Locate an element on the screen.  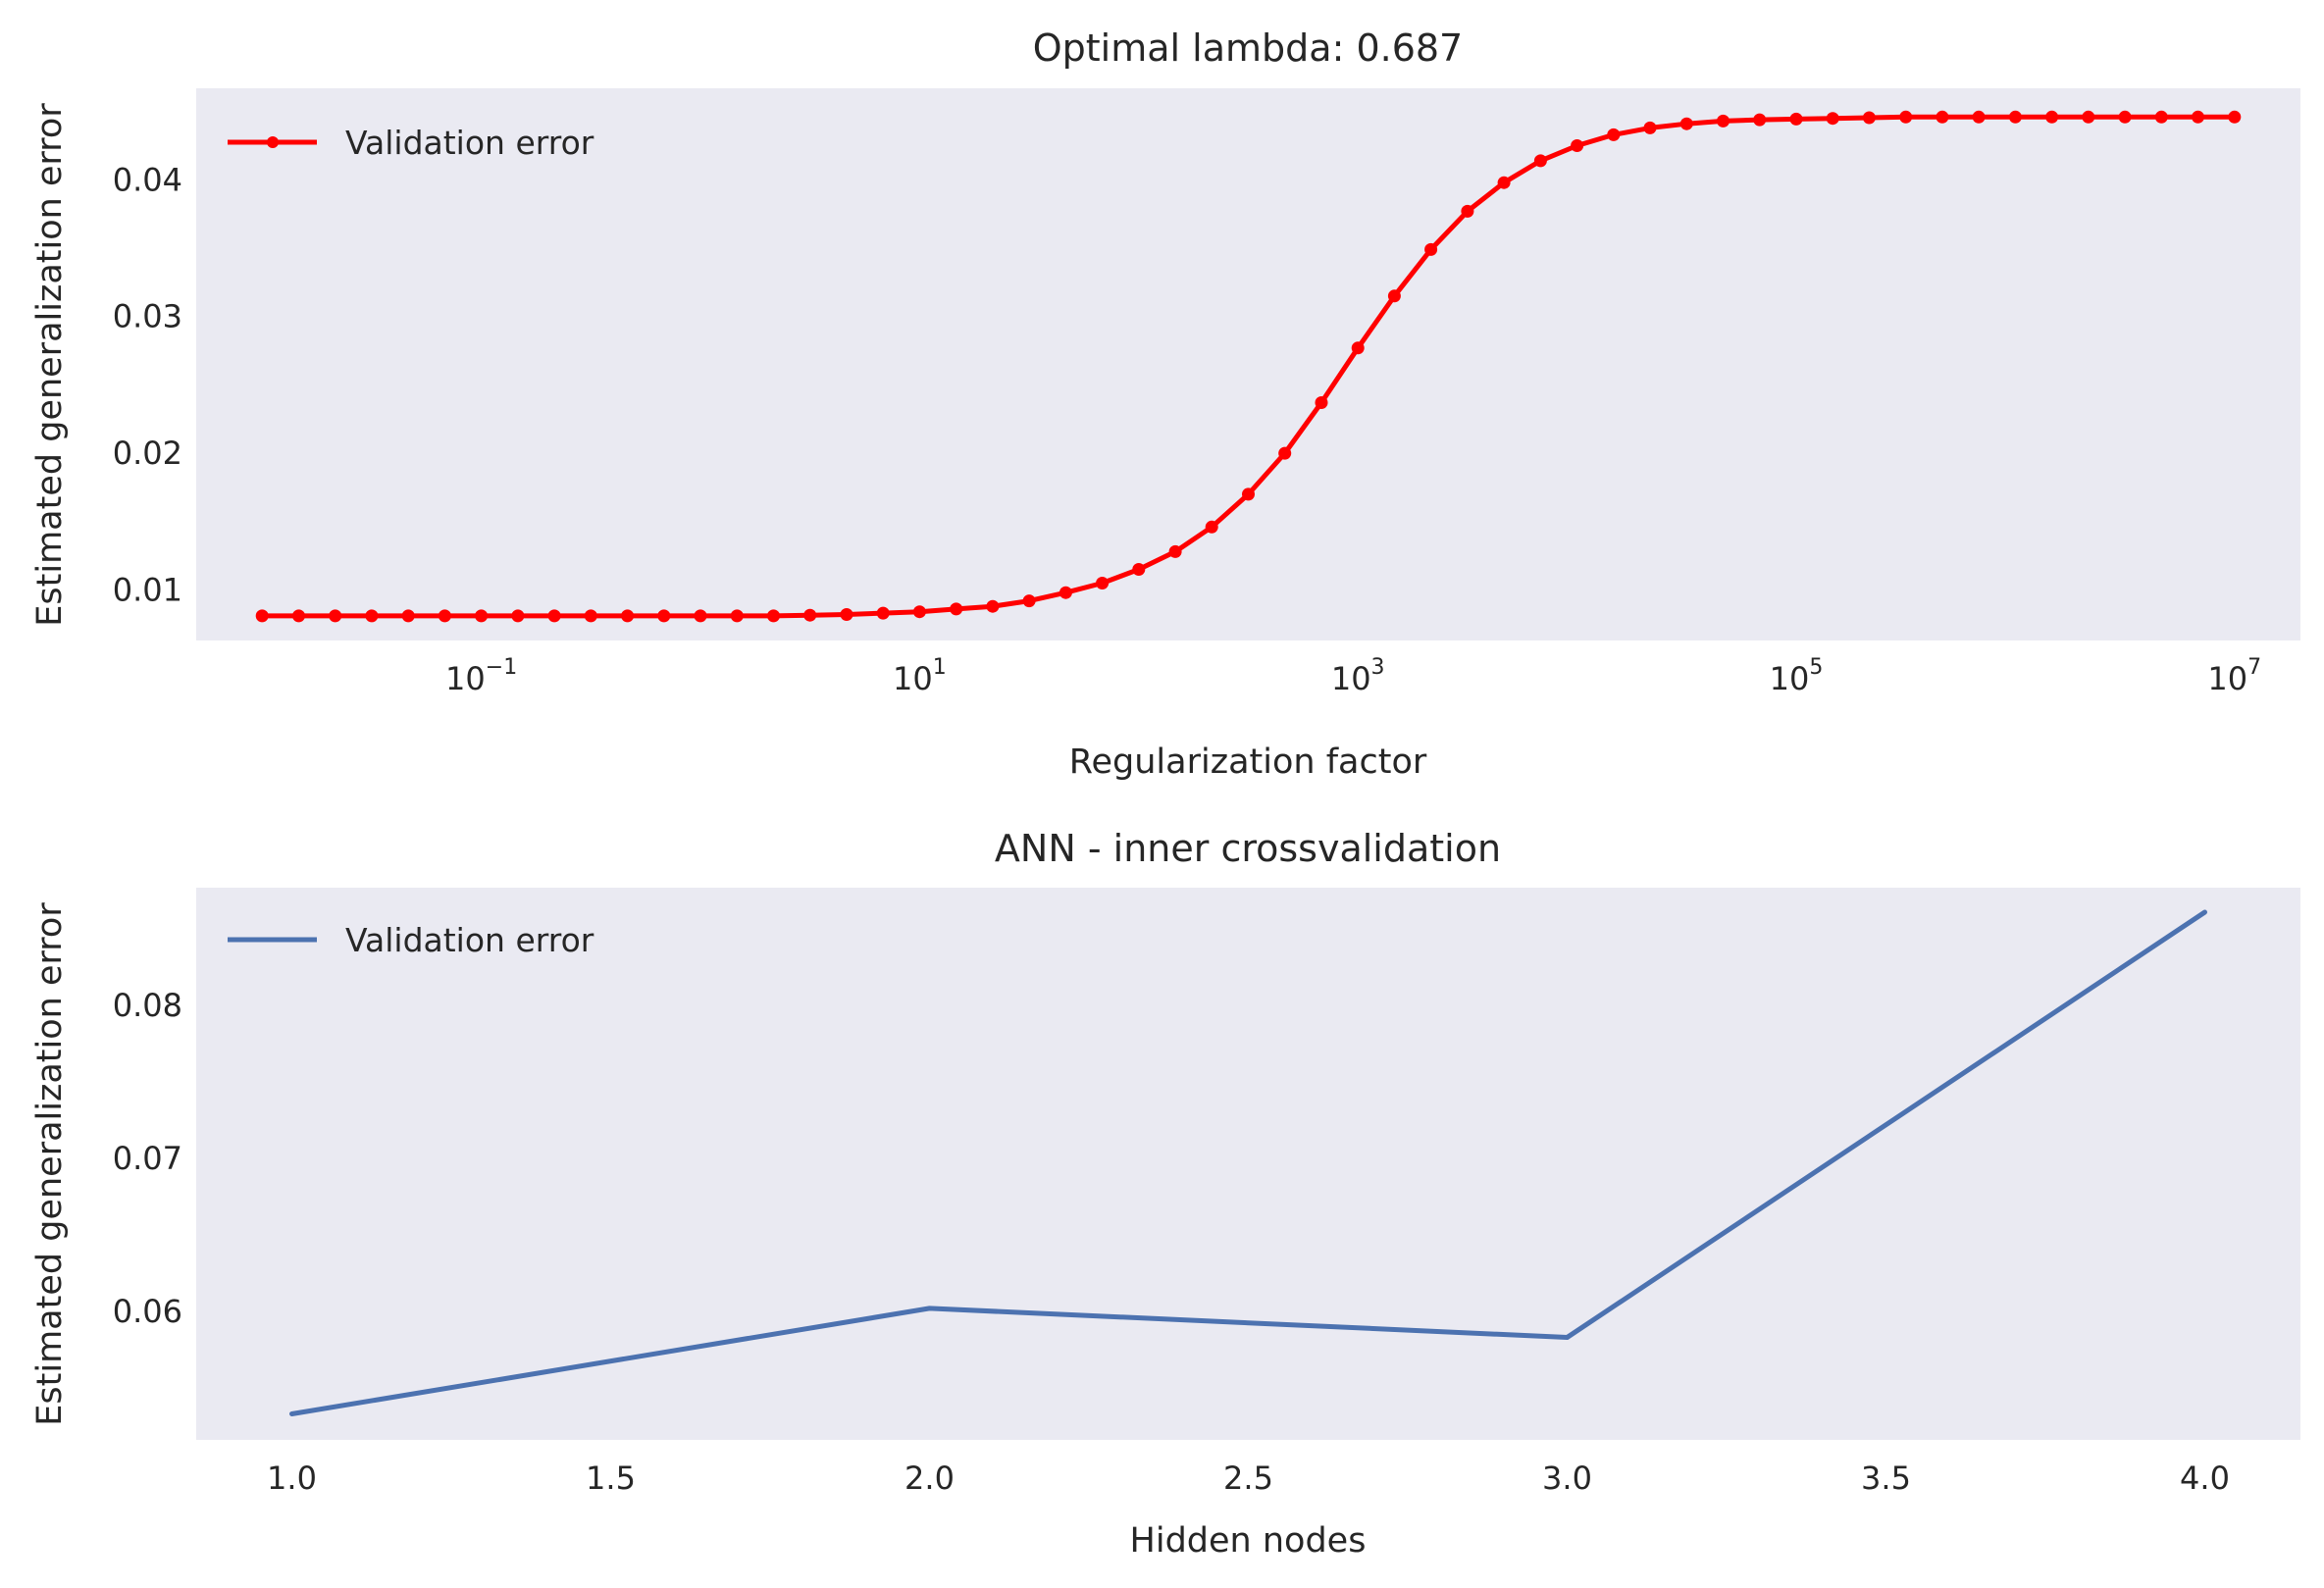
y-tick-label: 0.01 is located at coordinates (147, 589).